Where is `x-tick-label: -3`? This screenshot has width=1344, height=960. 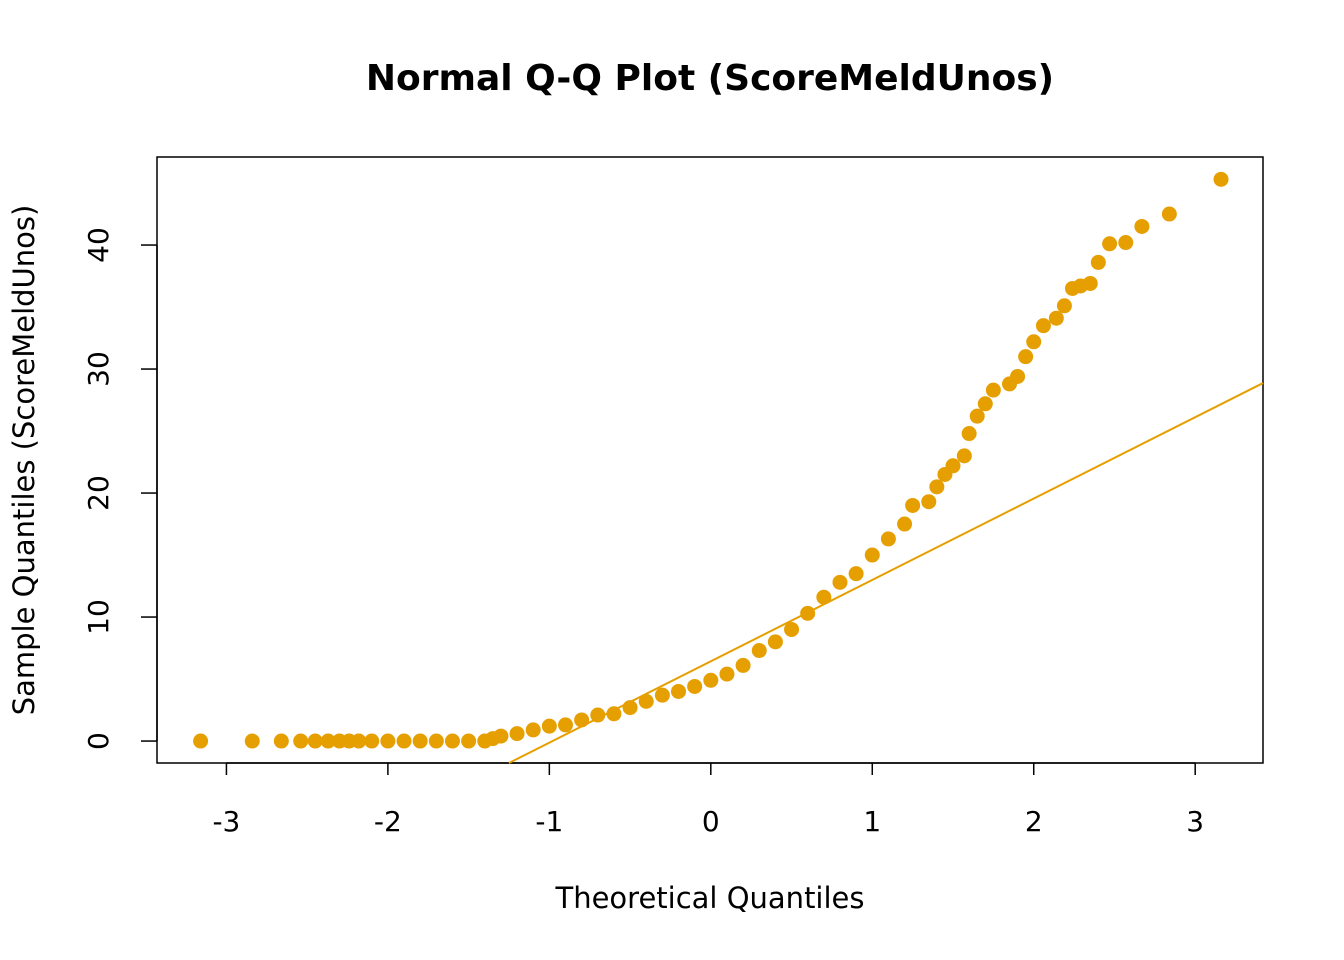
x-tick-label: -3 is located at coordinates (226, 821).